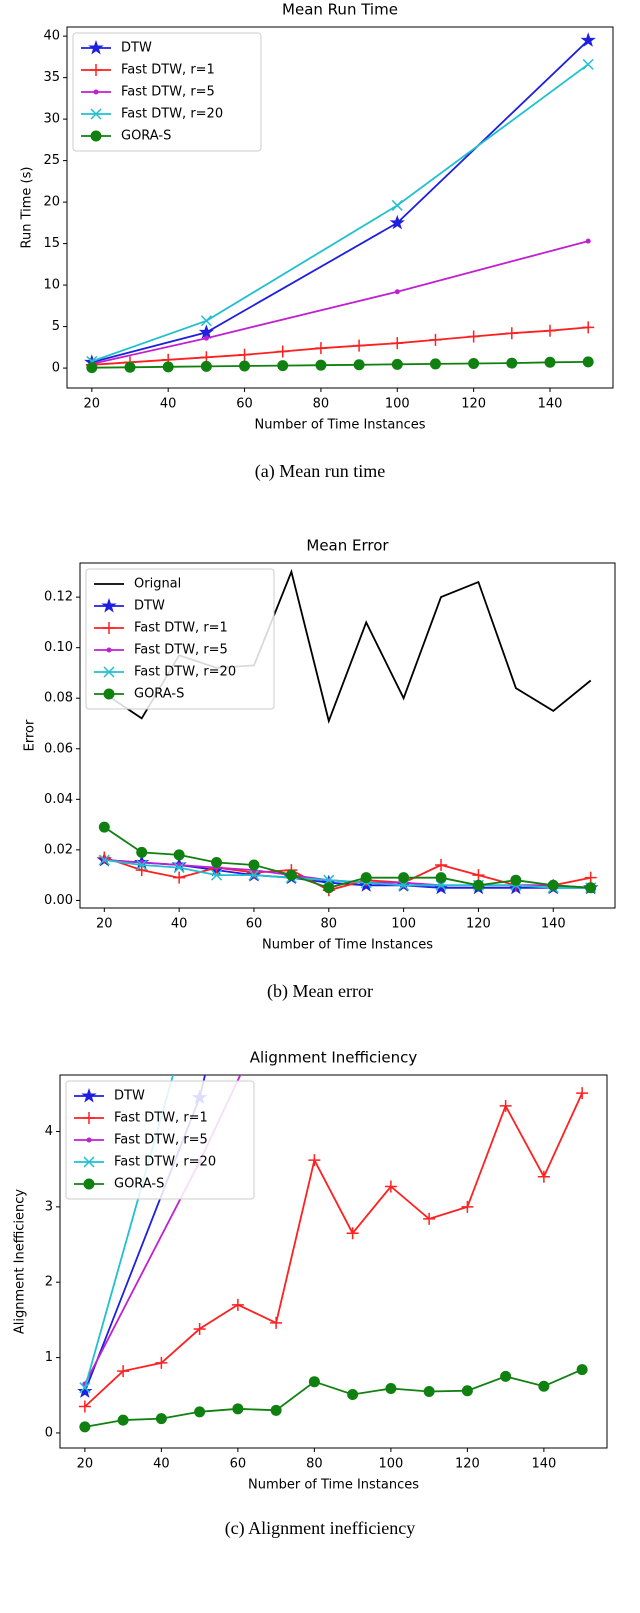  What do you see at coordinates (58, 900) in the screenshot?
I see `y-tick-label: 0.00` at bounding box center [58, 900].